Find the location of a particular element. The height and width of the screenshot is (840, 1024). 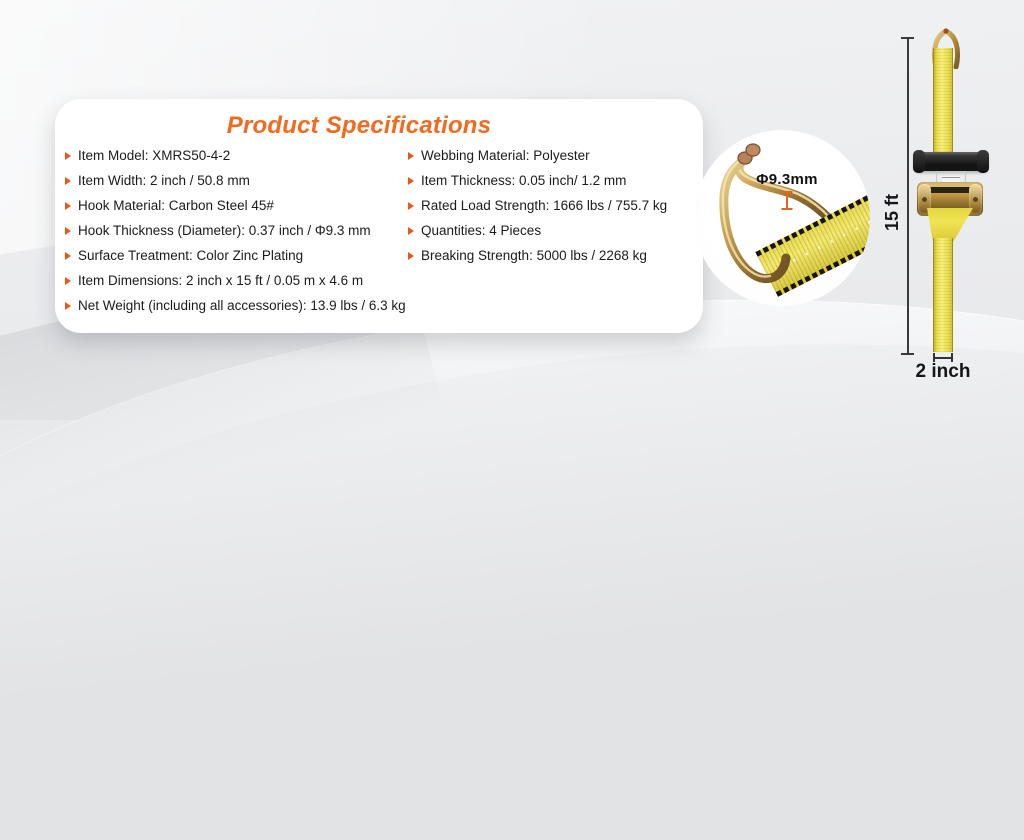

ratchet-handle is located at coordinates (951, 161).